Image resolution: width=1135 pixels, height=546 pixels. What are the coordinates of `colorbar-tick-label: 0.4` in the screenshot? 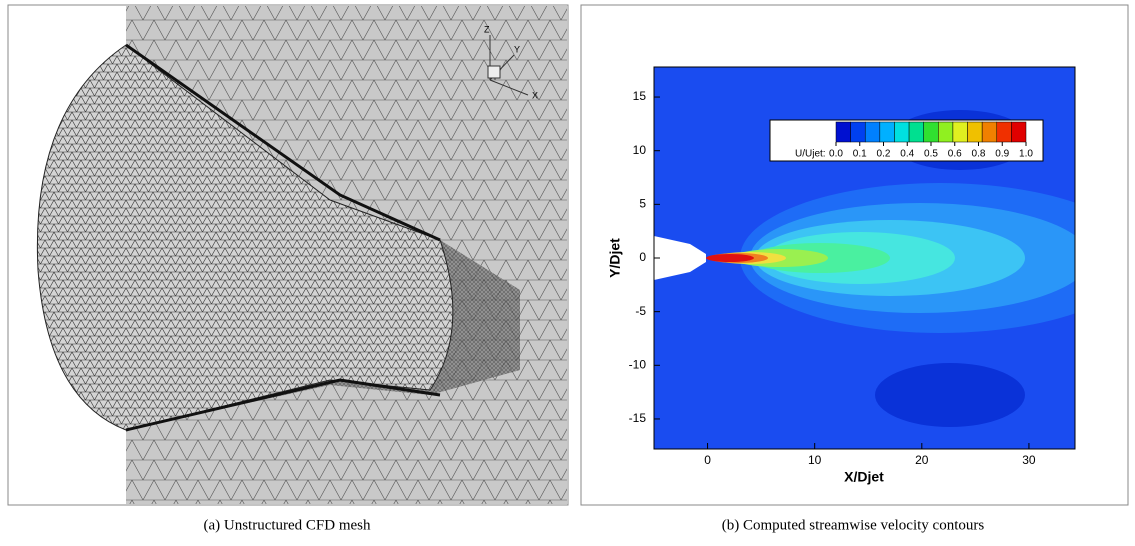 It's located at (907, 154).